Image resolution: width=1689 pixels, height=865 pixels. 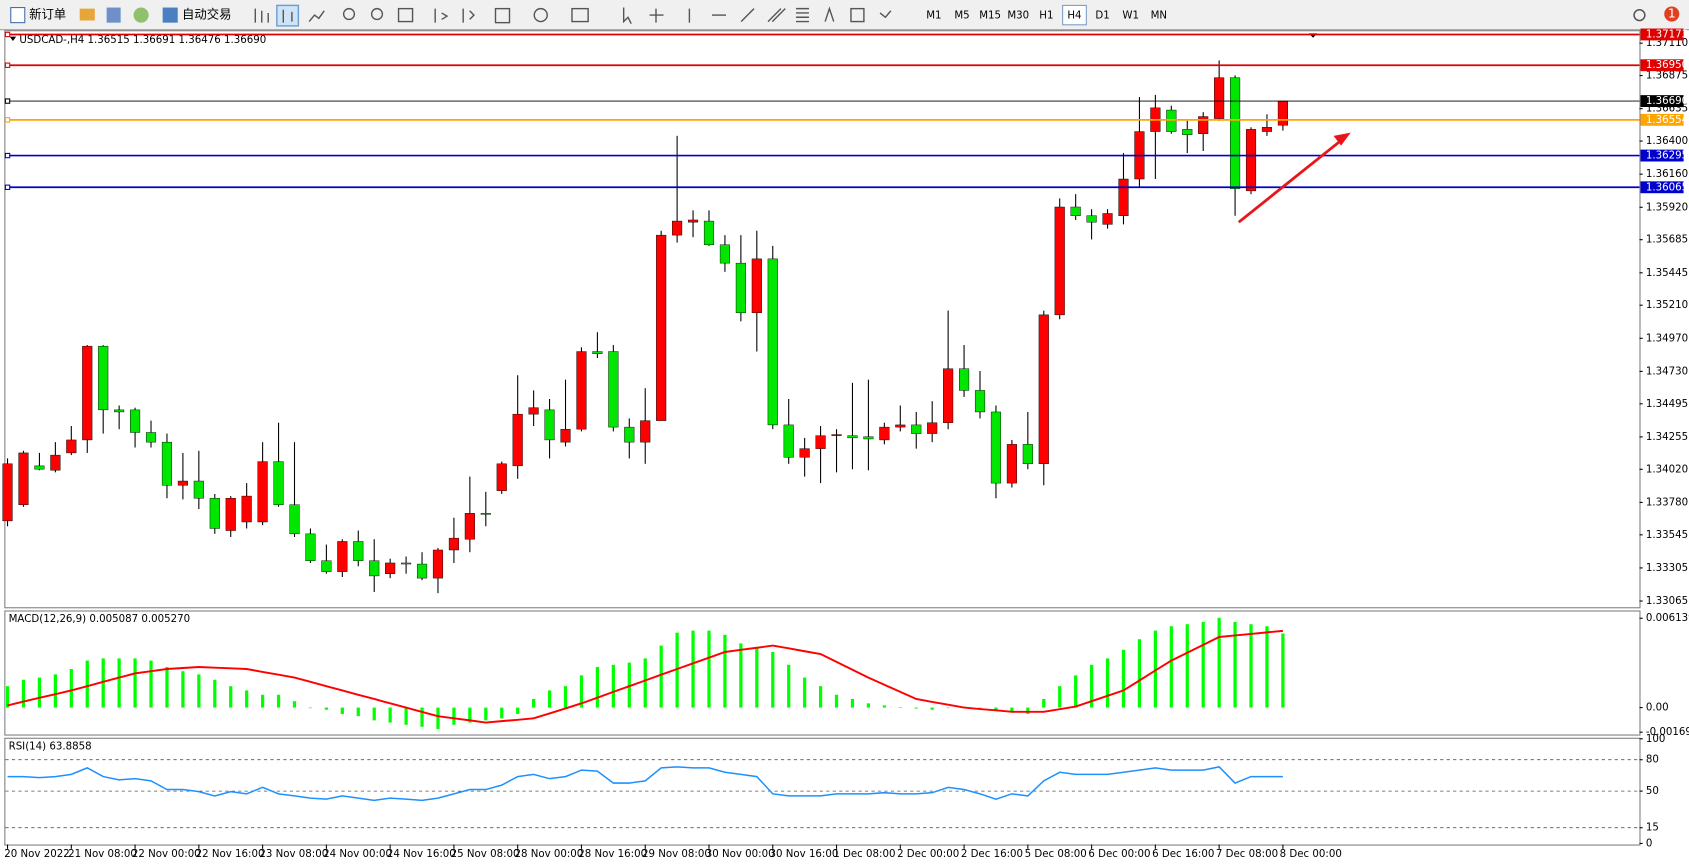 What do you see at coordinates (1649, 843) in the screenshot?
I see `y-tick-label: 0` at bounding box center [1649, 843].